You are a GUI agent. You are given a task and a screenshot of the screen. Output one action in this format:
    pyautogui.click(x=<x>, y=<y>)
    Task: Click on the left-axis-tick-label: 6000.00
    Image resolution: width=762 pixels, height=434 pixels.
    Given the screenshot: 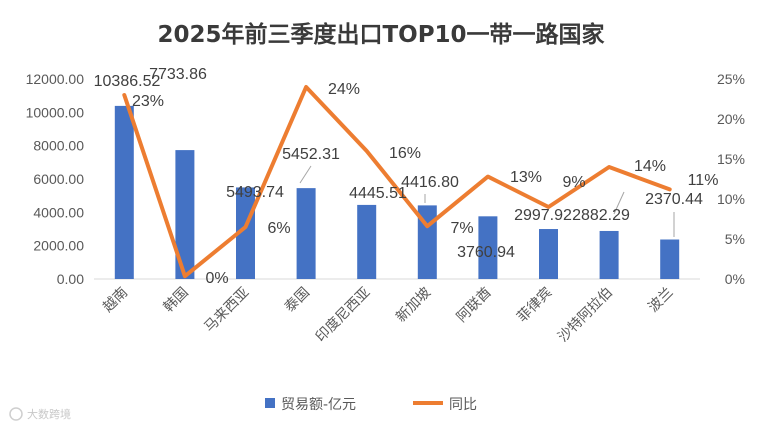 What is the action you would take?
    pyautogui.click(x=58, y=179)
    